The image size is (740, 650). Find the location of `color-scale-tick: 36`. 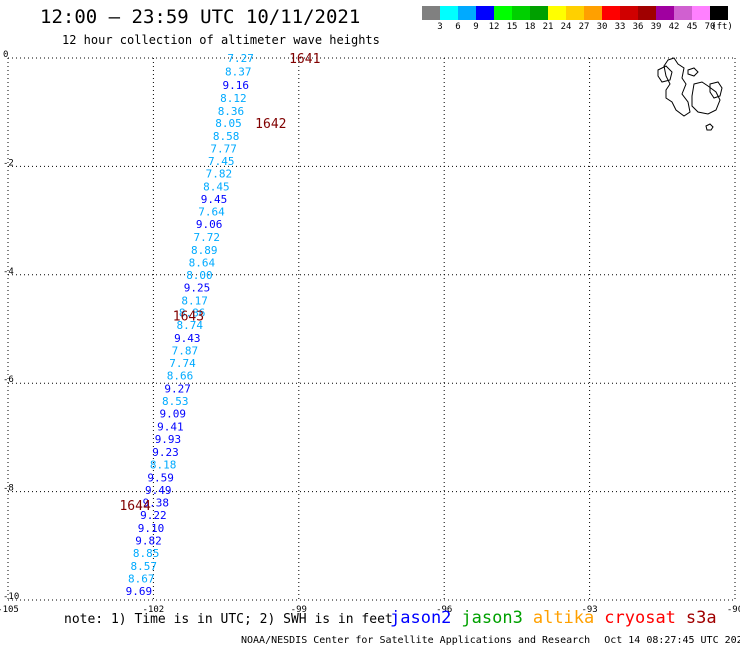

color-scale-tick: 36 is located at coordinates (638, 27).